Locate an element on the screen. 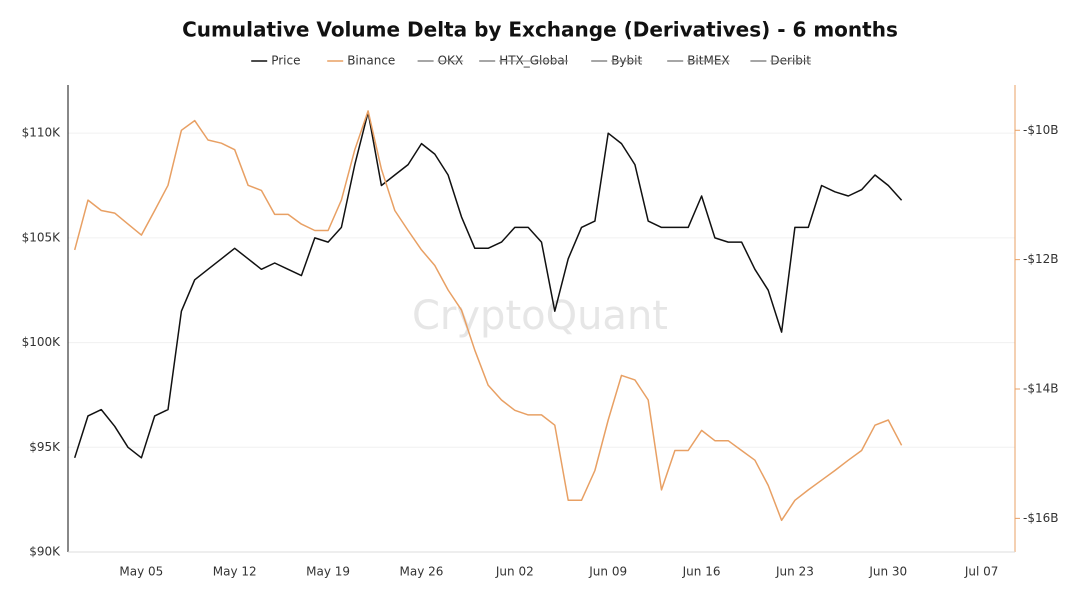 This screenshot has width=1080, height=608. y-tick-label: $90K is located at coordinates (45, 552).